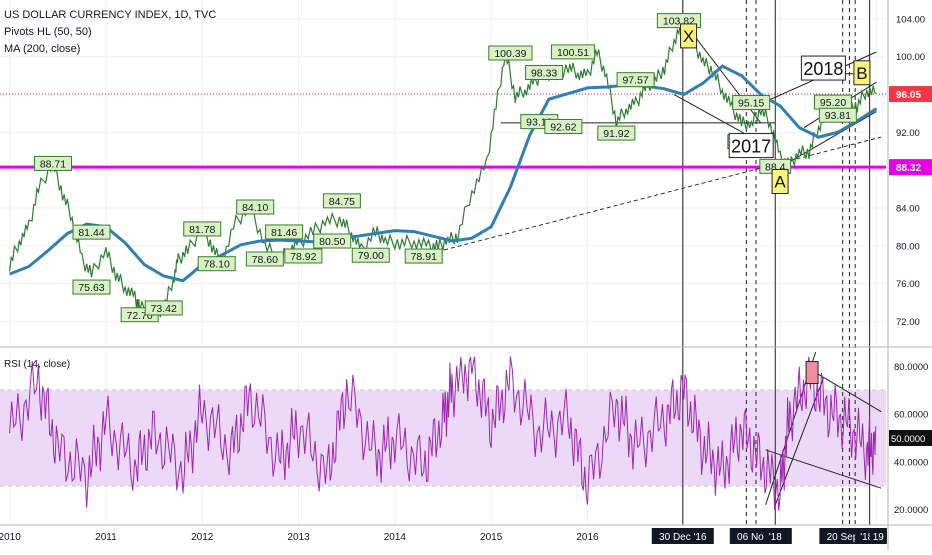  I want to click on pivots-indicator-label: Pivots HL (50, 50), so click(48, 32).